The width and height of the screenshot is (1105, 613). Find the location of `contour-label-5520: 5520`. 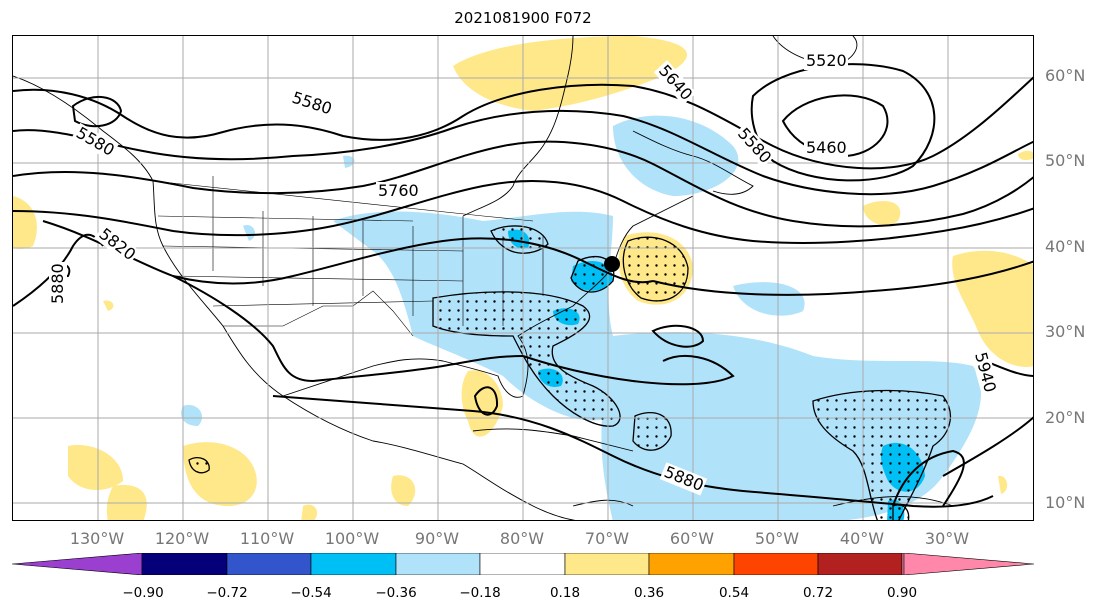

contour-label-5520: 5520 is located at coordinates (826, 60).